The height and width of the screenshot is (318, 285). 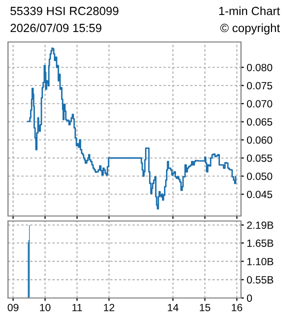 What do you see at coordinates (259, 176) in the screenshot?
I see `y-tick-label: 0.050` at bounding box center [259, 176].